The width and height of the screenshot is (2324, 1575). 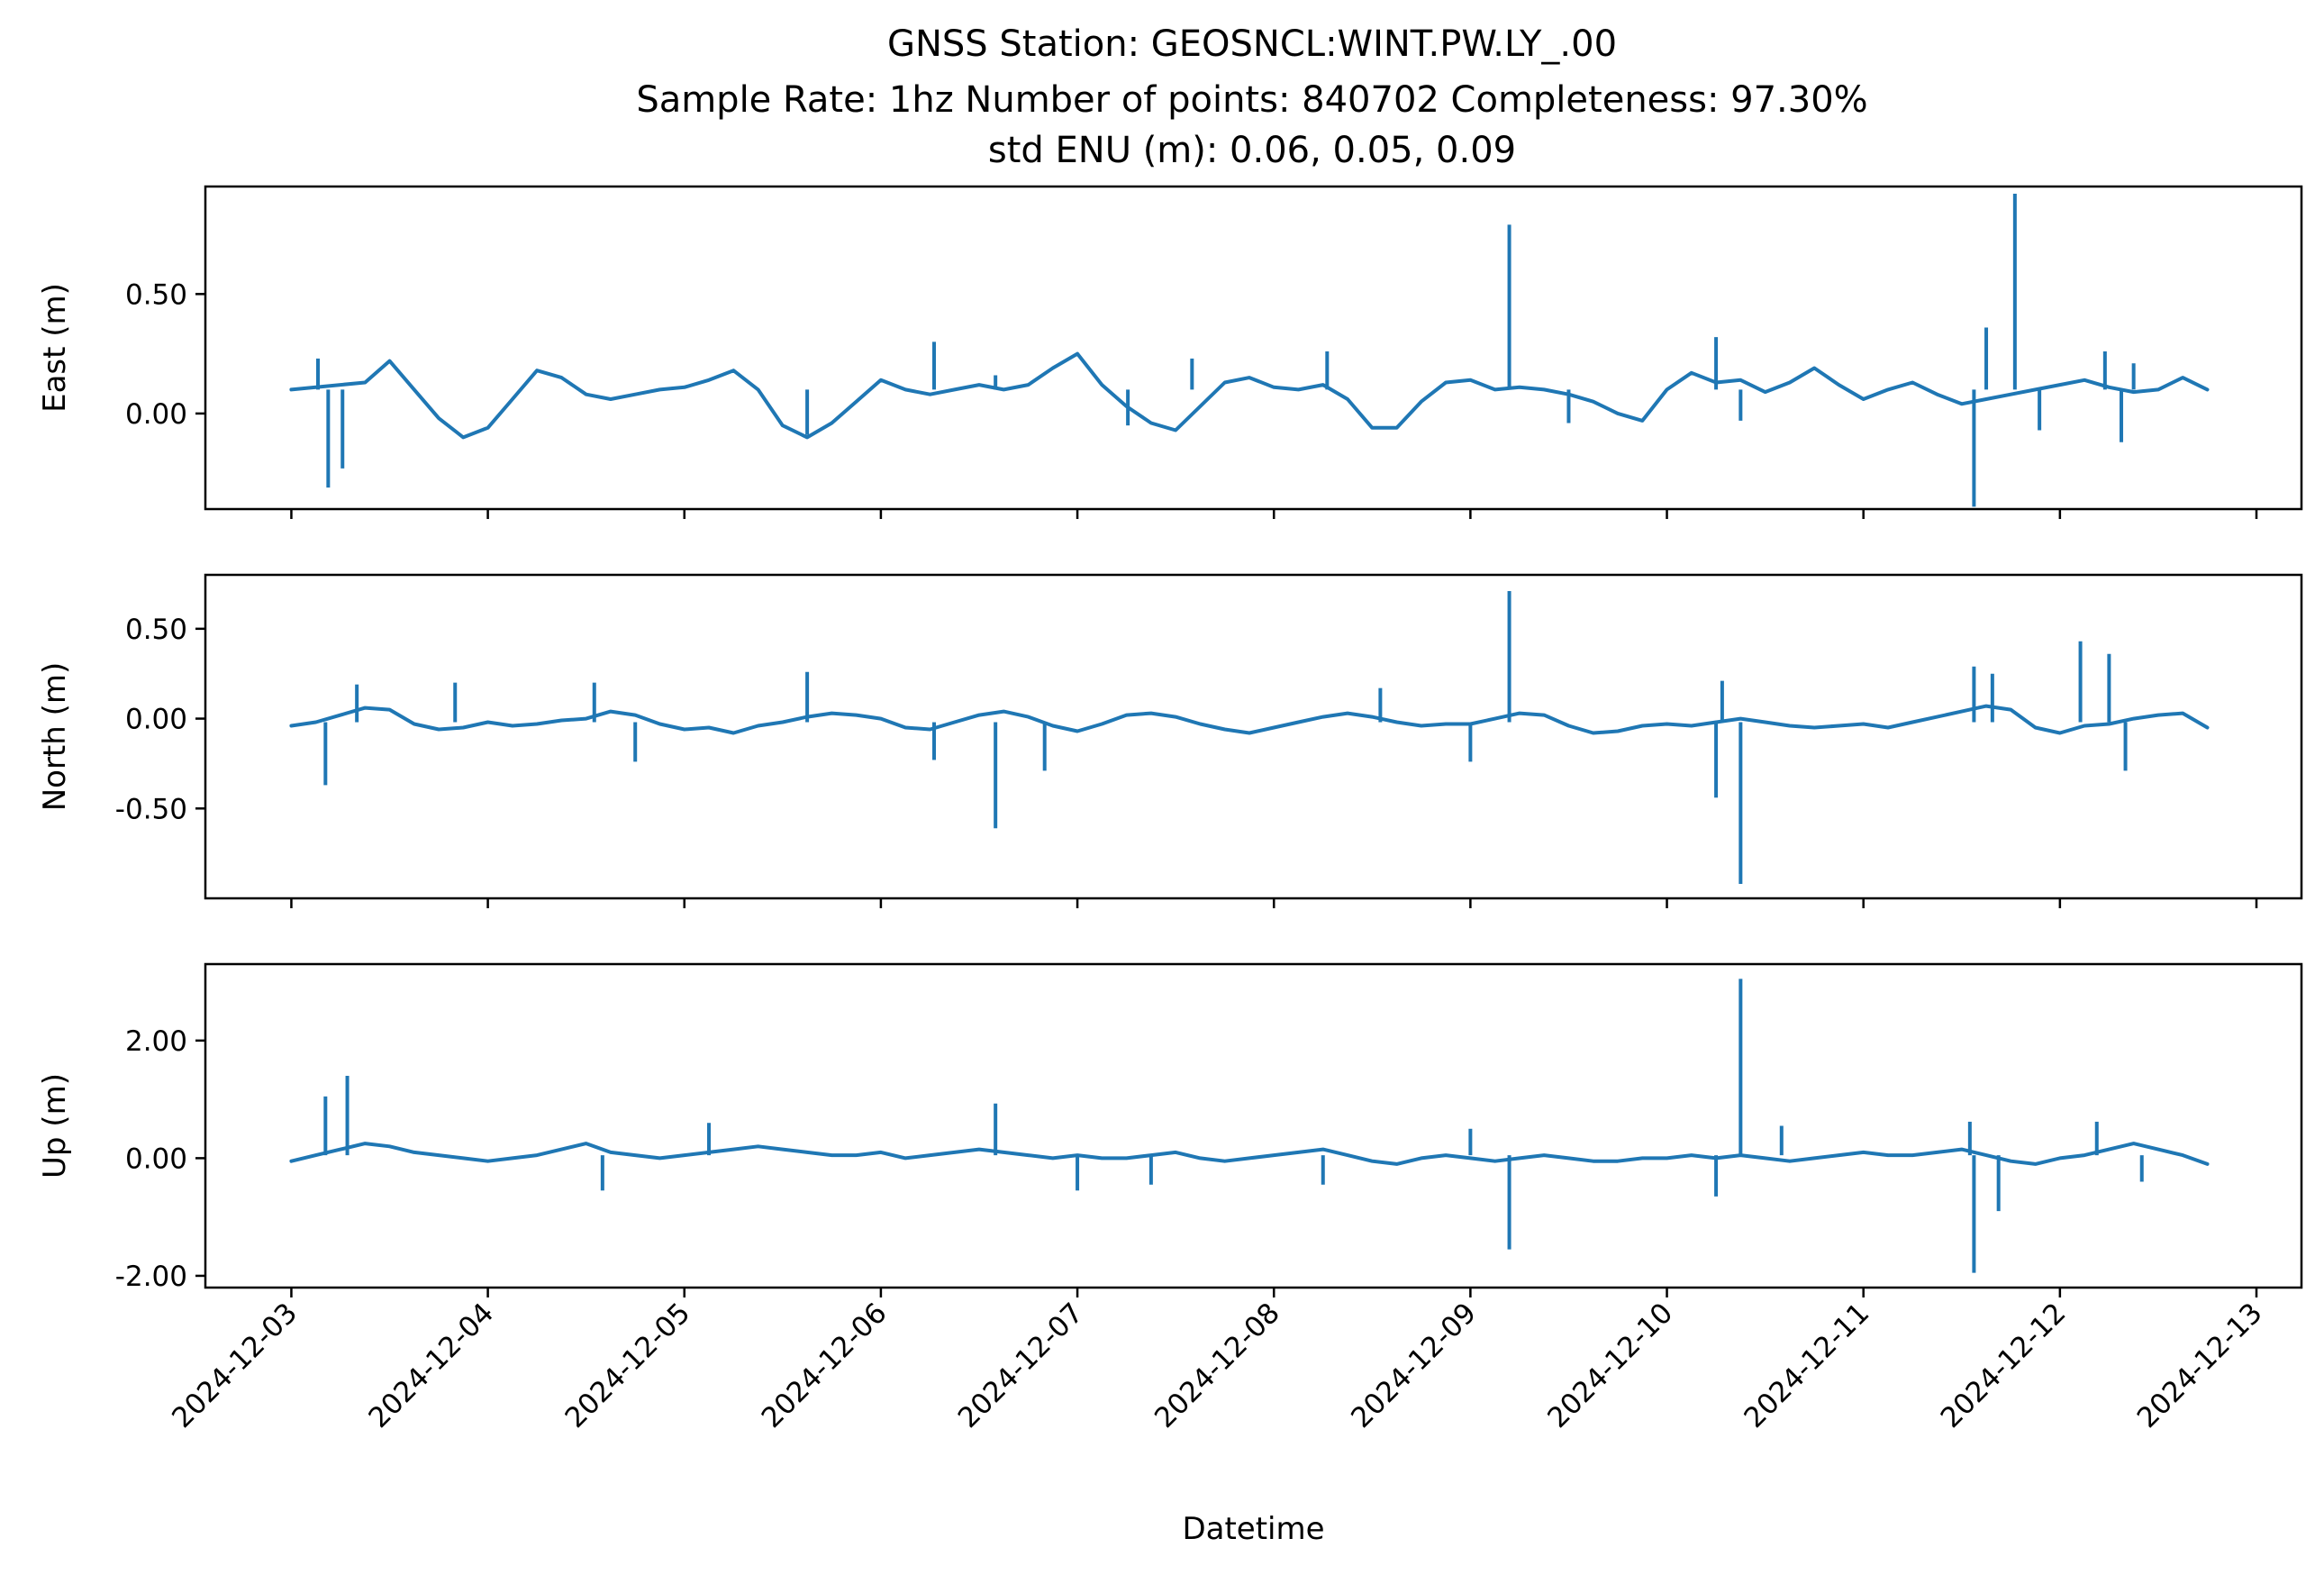 What do you see at coordinates (55, 737) in the screenshot?
I see `y-axis-label: North (m)` at bounding box center [55, 737].